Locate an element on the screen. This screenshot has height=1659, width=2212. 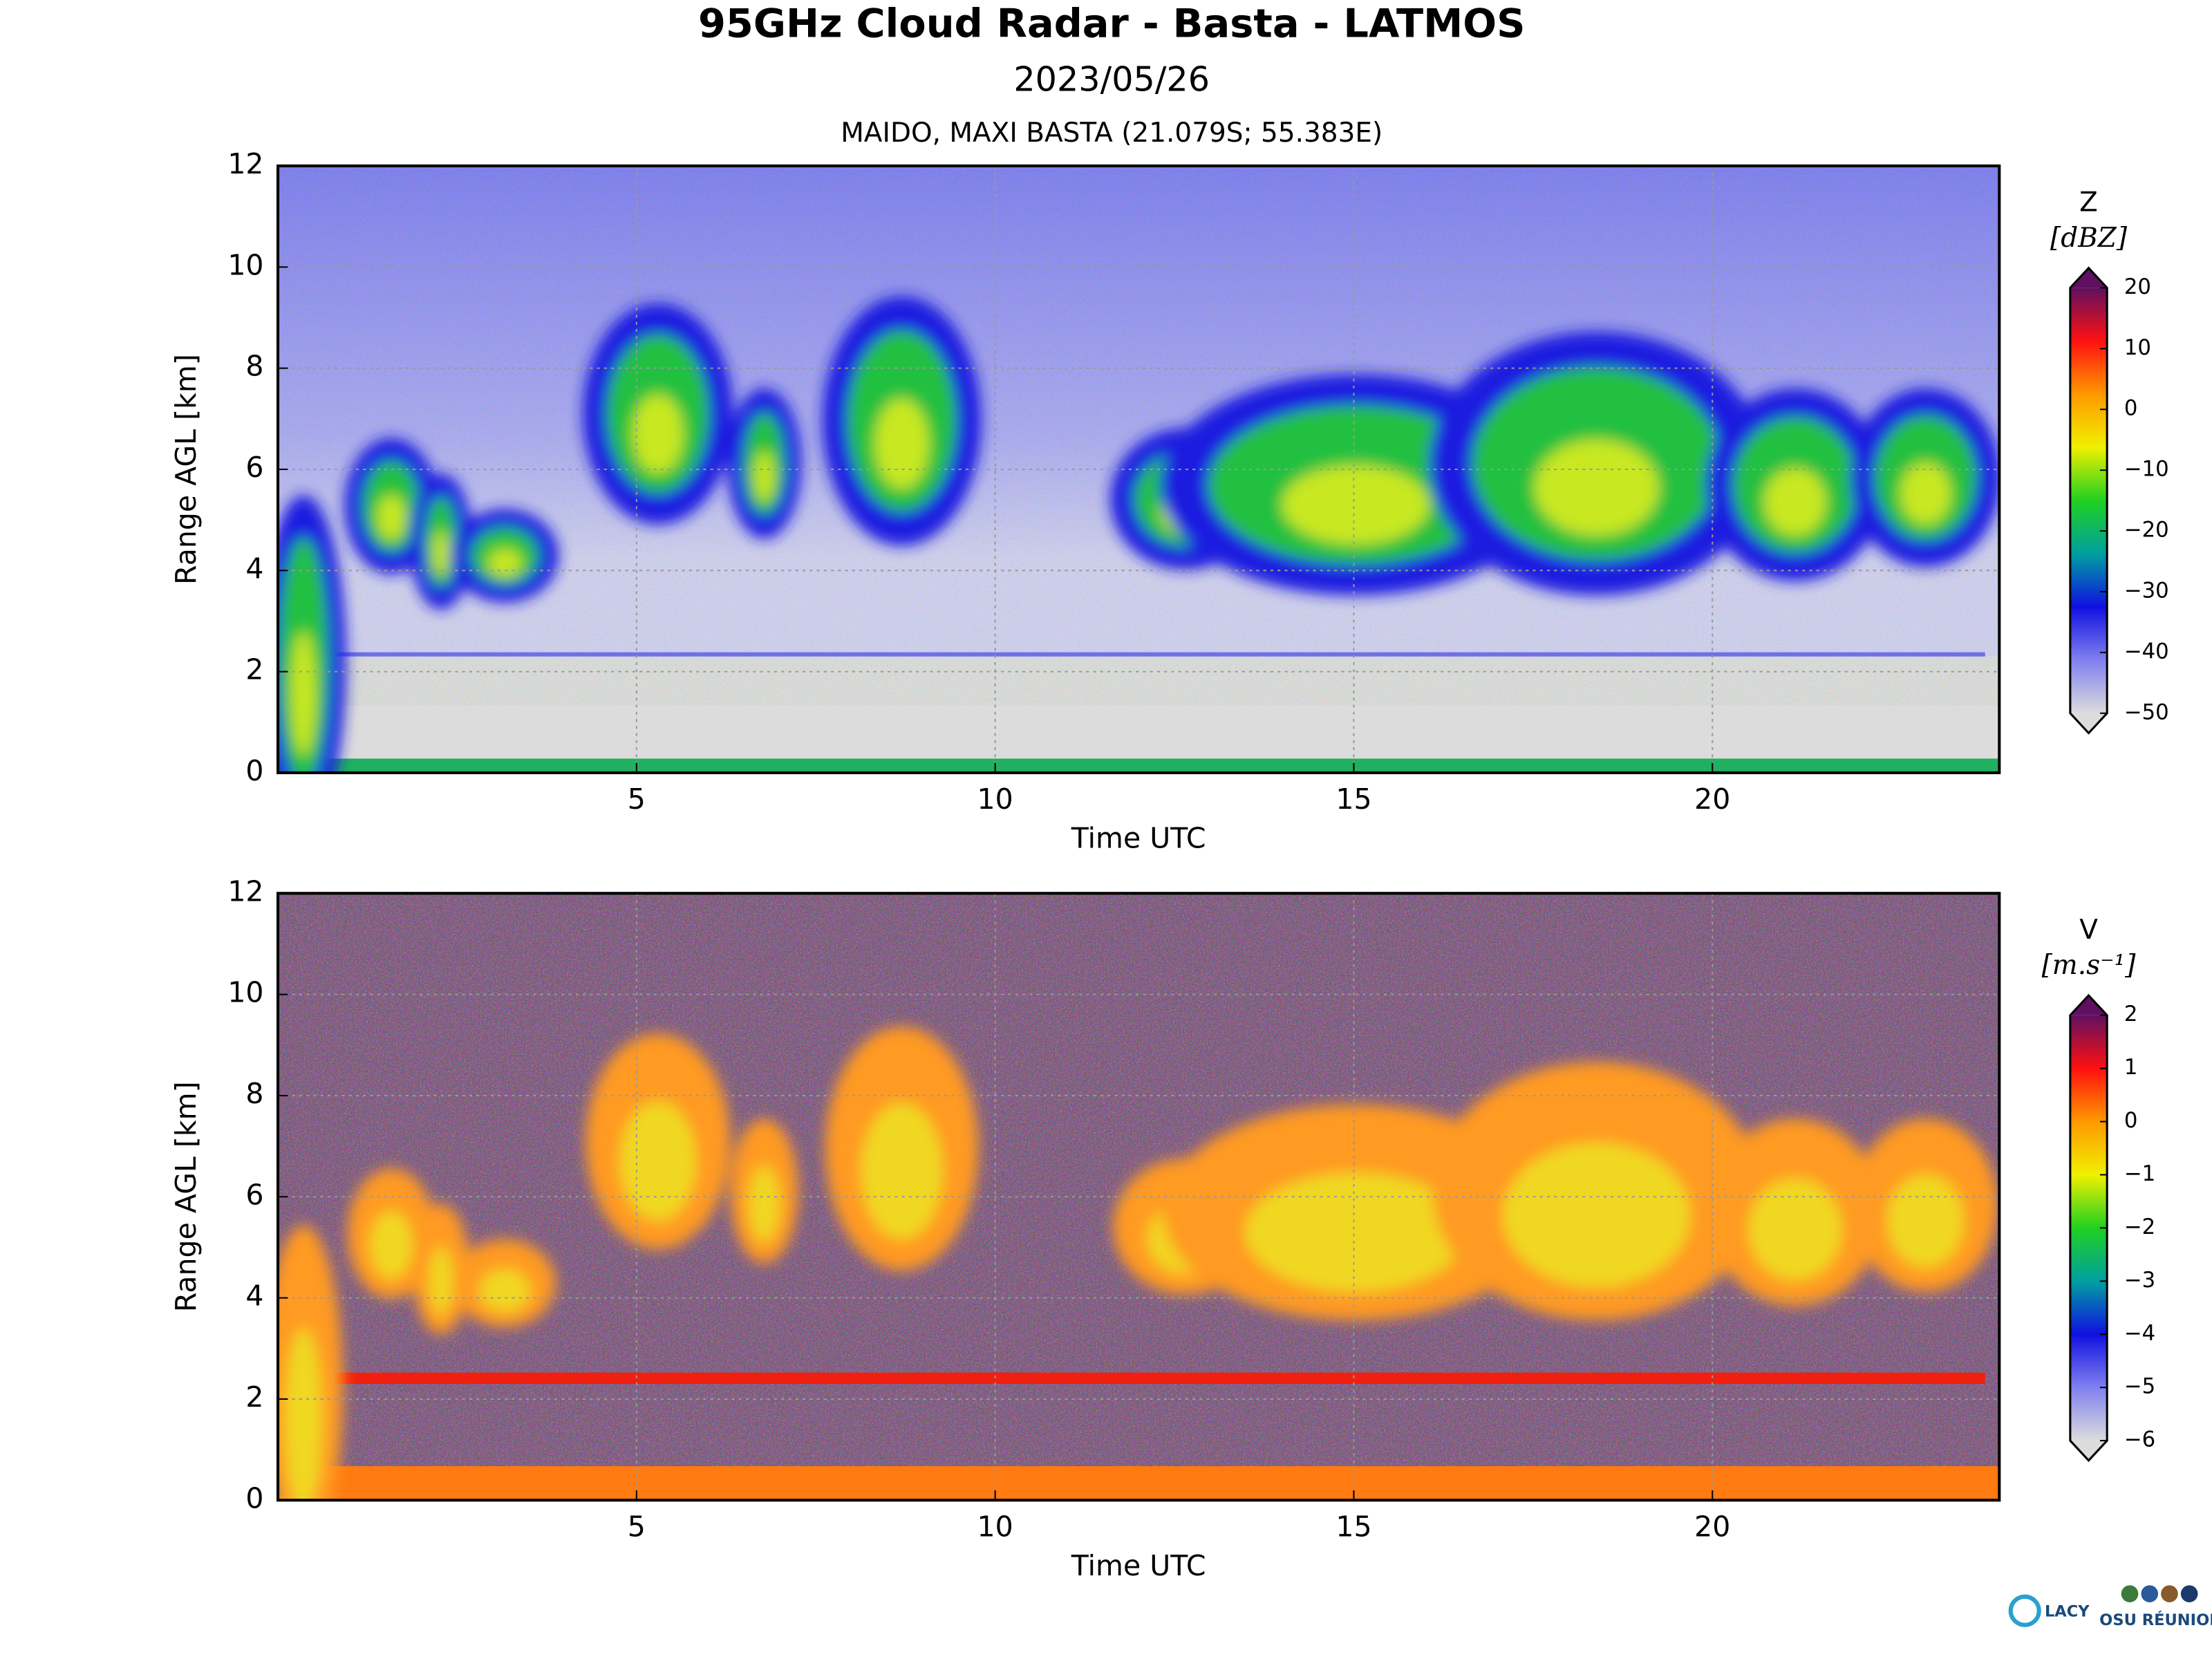
background is located at coordinates (1139, 714).